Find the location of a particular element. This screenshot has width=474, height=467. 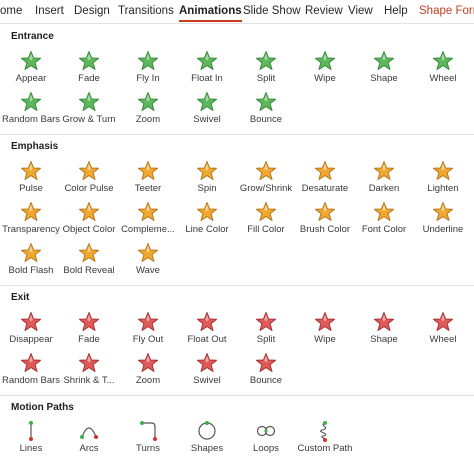

exit-effect-wipe: Wipe is located at coordinates (325, 330).